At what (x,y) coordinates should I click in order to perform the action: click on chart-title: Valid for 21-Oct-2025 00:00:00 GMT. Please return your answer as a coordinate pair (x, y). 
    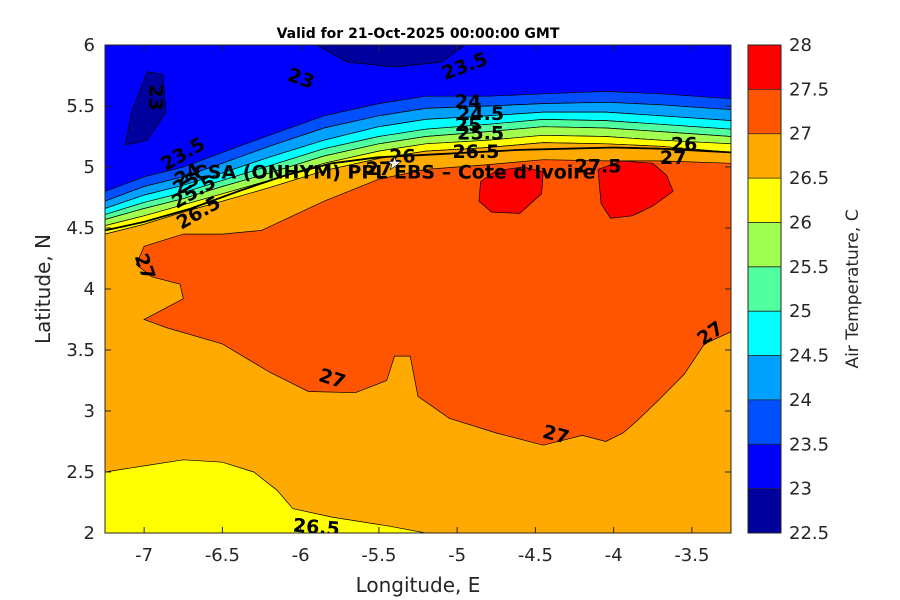
    Looking at the image, I should click on (418, 34).